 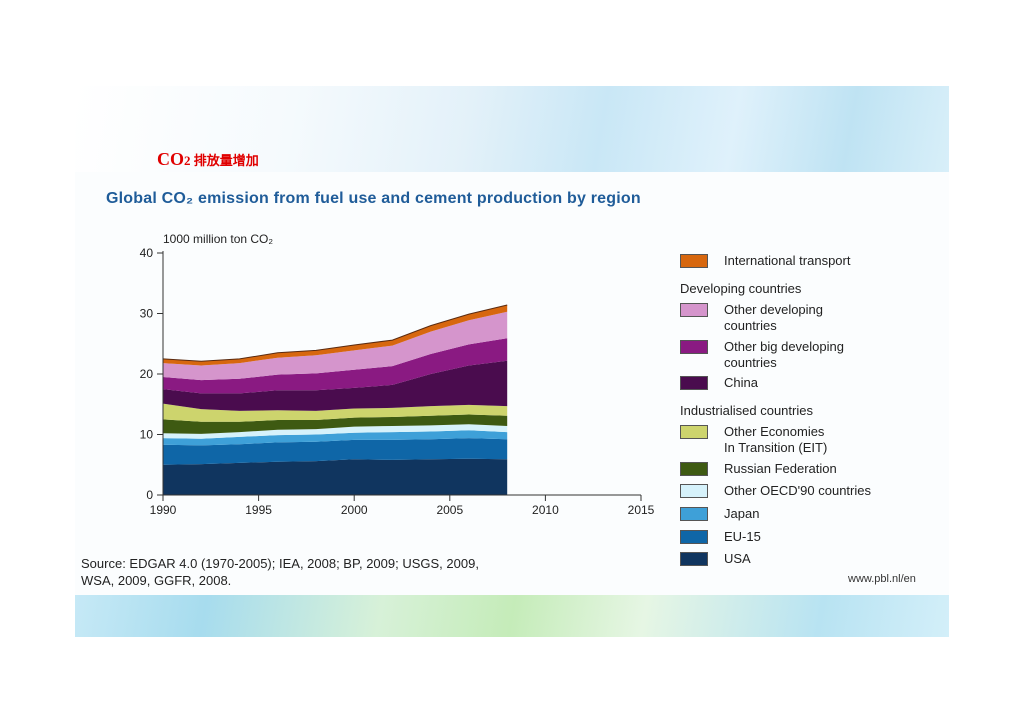 I want to click on area-usa, so click(x=335, y=476).